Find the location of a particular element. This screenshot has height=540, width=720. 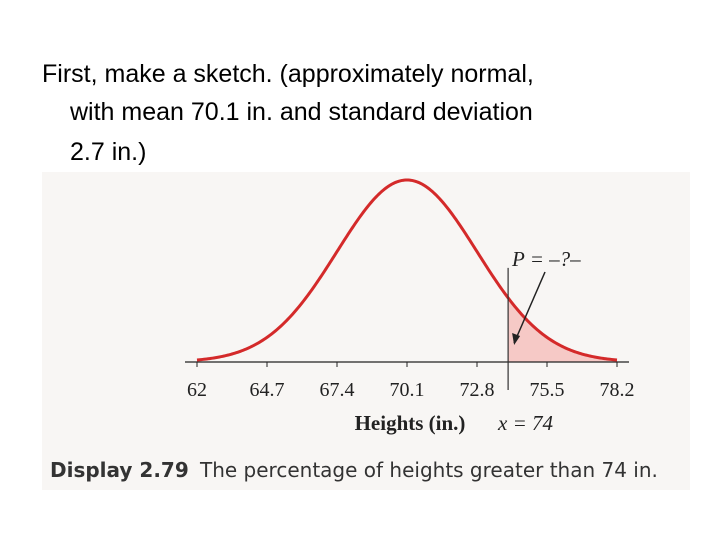

x-tick-label: 75.5 is located at coordinates (547, 390).